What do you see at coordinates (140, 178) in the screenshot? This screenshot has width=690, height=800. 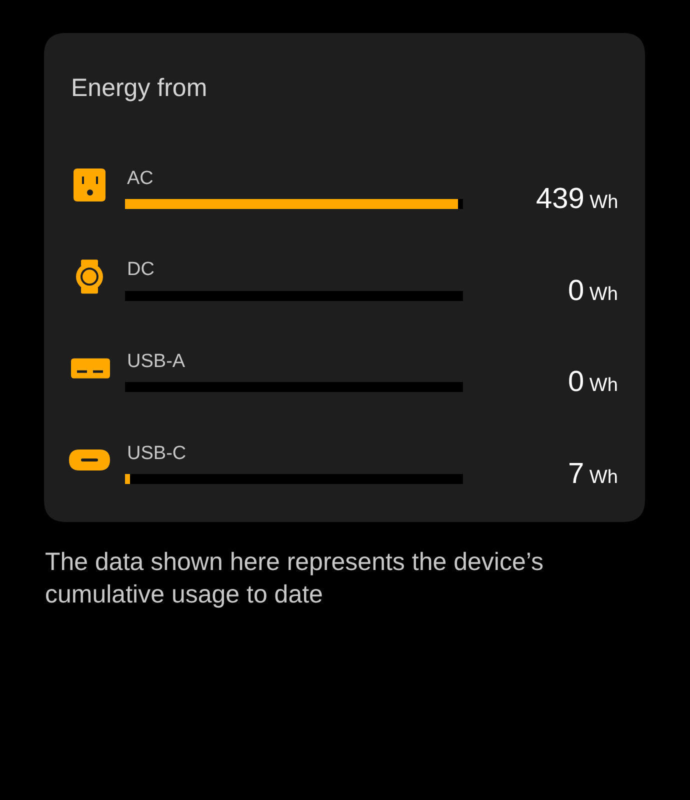 I see `y-tick-label: AC` at bounding box center [140, 178].